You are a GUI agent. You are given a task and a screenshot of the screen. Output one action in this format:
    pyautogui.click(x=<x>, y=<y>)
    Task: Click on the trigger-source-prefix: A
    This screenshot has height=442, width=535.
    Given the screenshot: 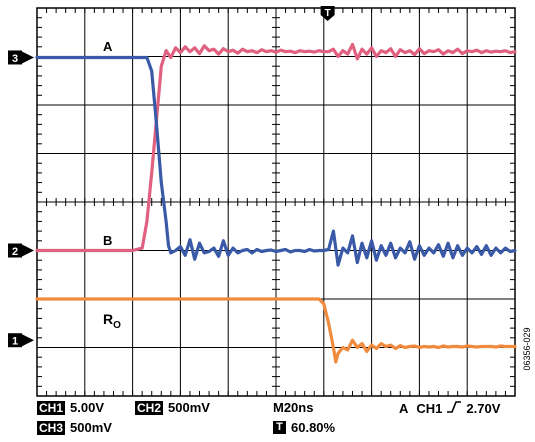 What is the action you would take?
    pyautogui.click(x=404, y=408)
    